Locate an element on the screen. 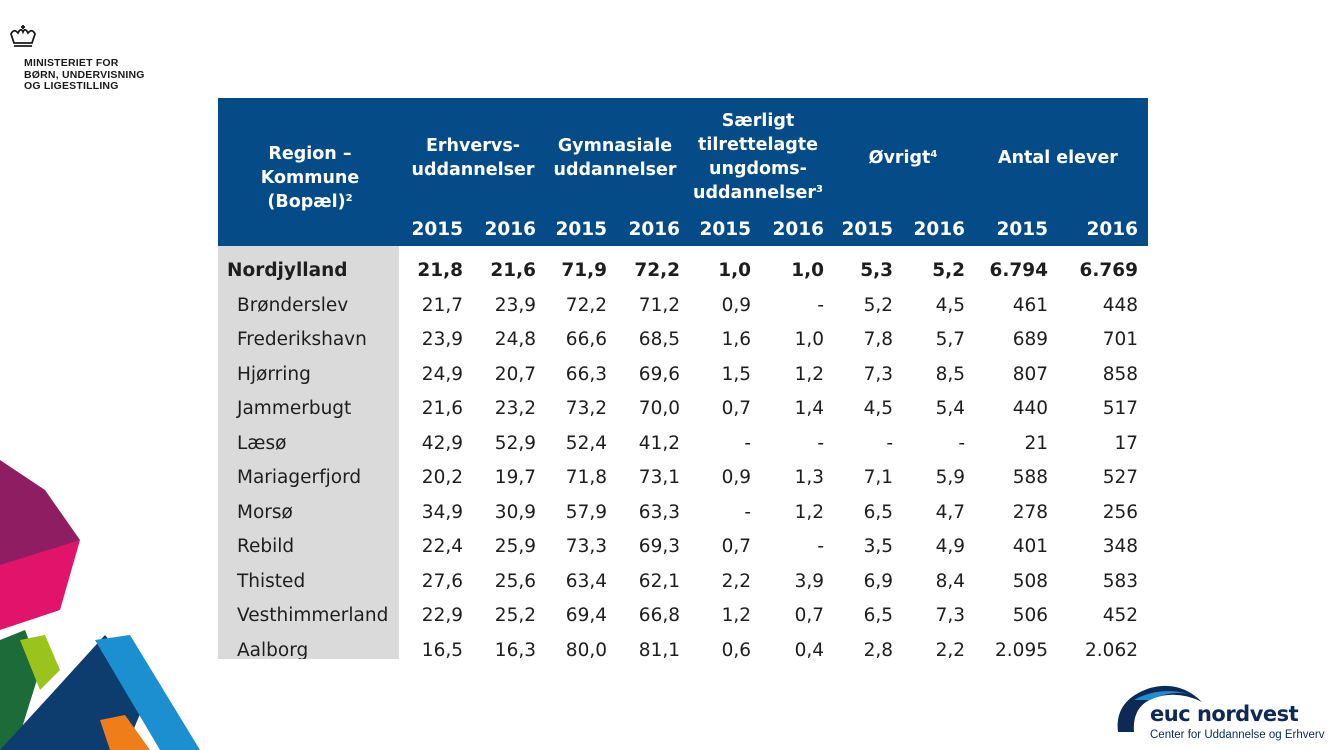  row-name: Nordjylland is located at coordinates (287, 270).